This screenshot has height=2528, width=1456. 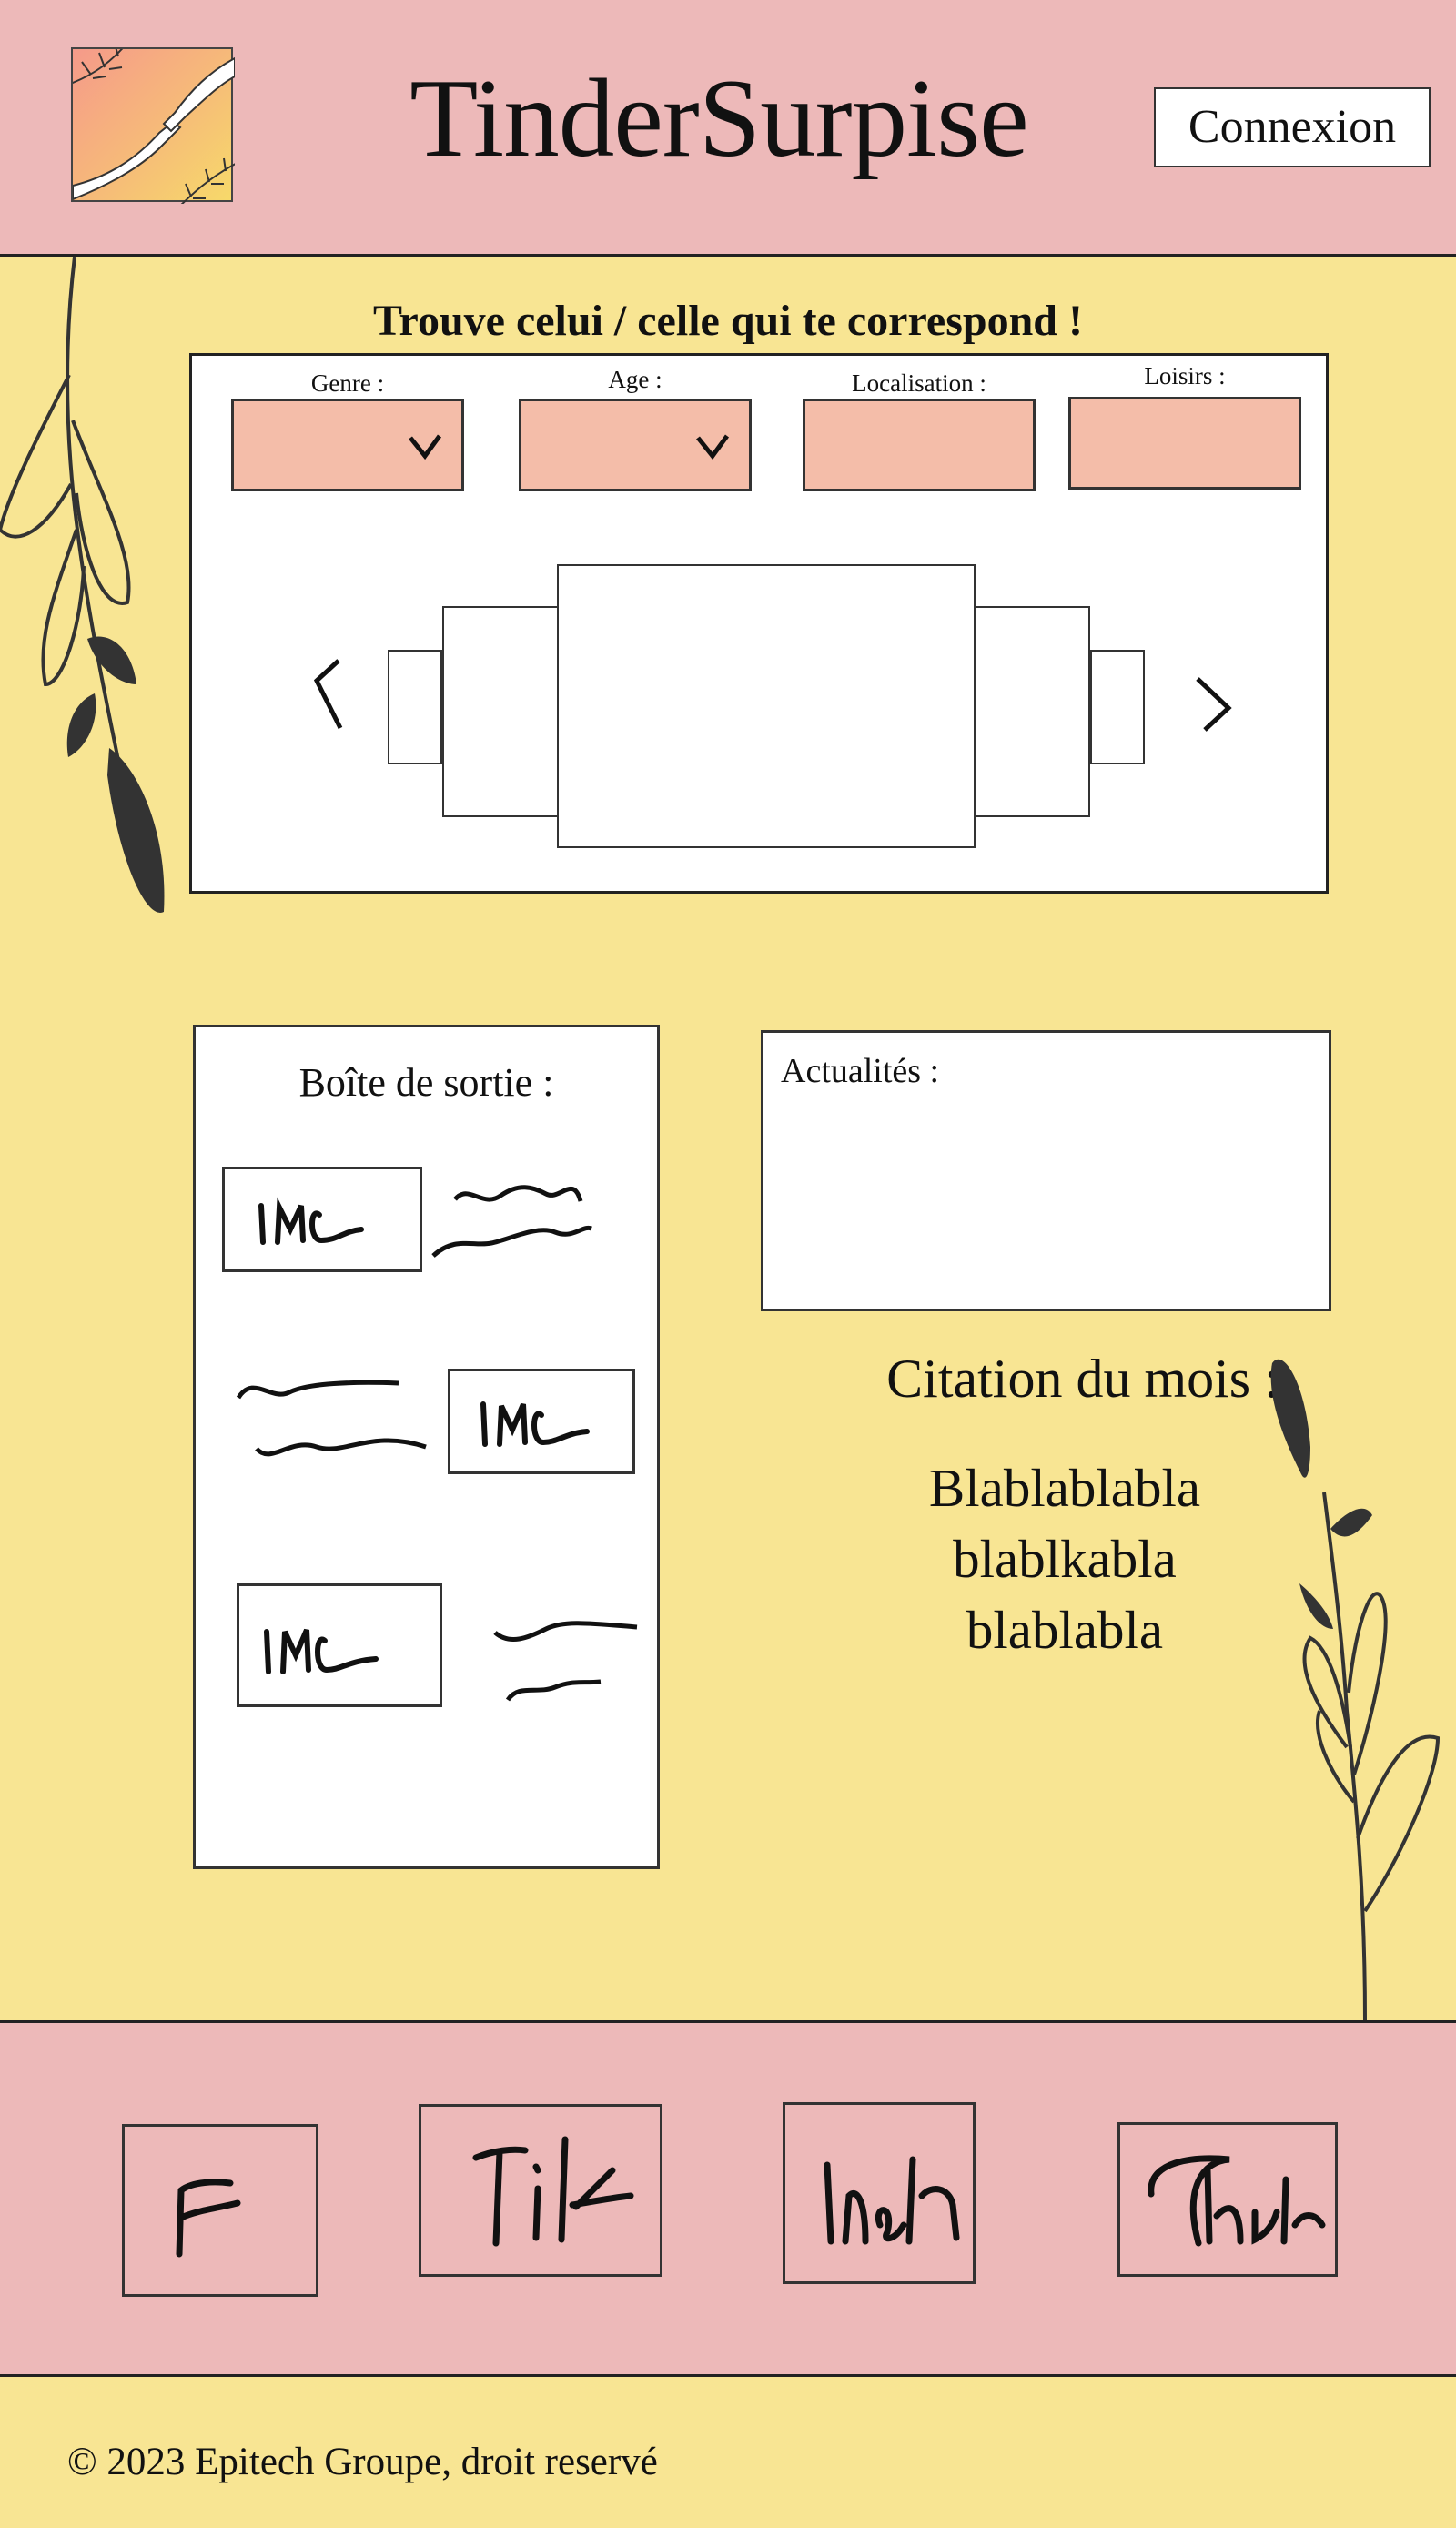 What do you see at coordinates (426, 1082) in the screenshot?
I see `outbox-title: Boîte de sortie :` at bounding box center [426, 1082].